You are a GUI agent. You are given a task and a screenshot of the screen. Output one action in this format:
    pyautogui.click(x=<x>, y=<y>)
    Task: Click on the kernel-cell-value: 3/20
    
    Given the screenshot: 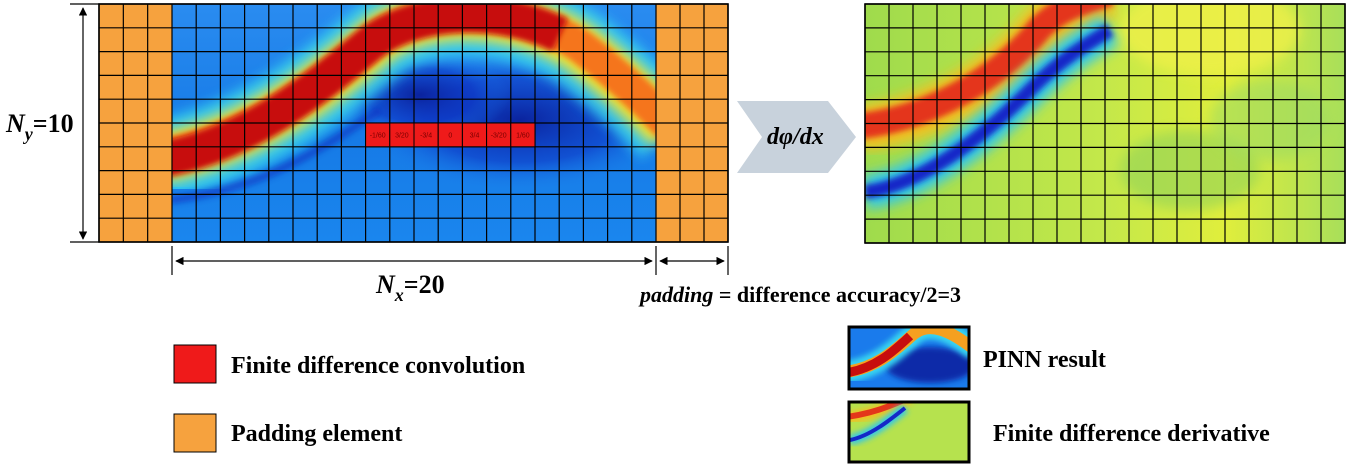 What is the action you would take?
    pyautogui.click(x=402, y=135)
    